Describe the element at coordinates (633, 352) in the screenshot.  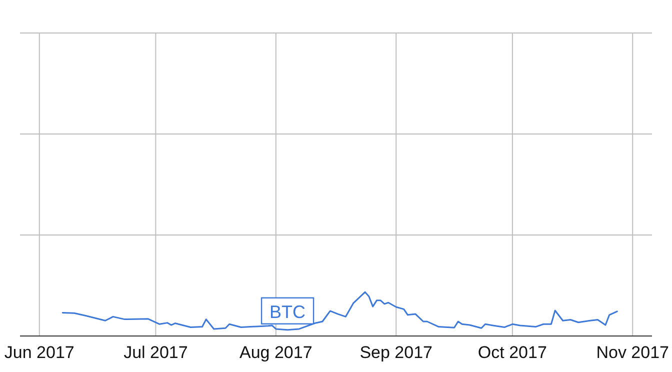
I see `x-tick-label: Nov 2017` at that location.